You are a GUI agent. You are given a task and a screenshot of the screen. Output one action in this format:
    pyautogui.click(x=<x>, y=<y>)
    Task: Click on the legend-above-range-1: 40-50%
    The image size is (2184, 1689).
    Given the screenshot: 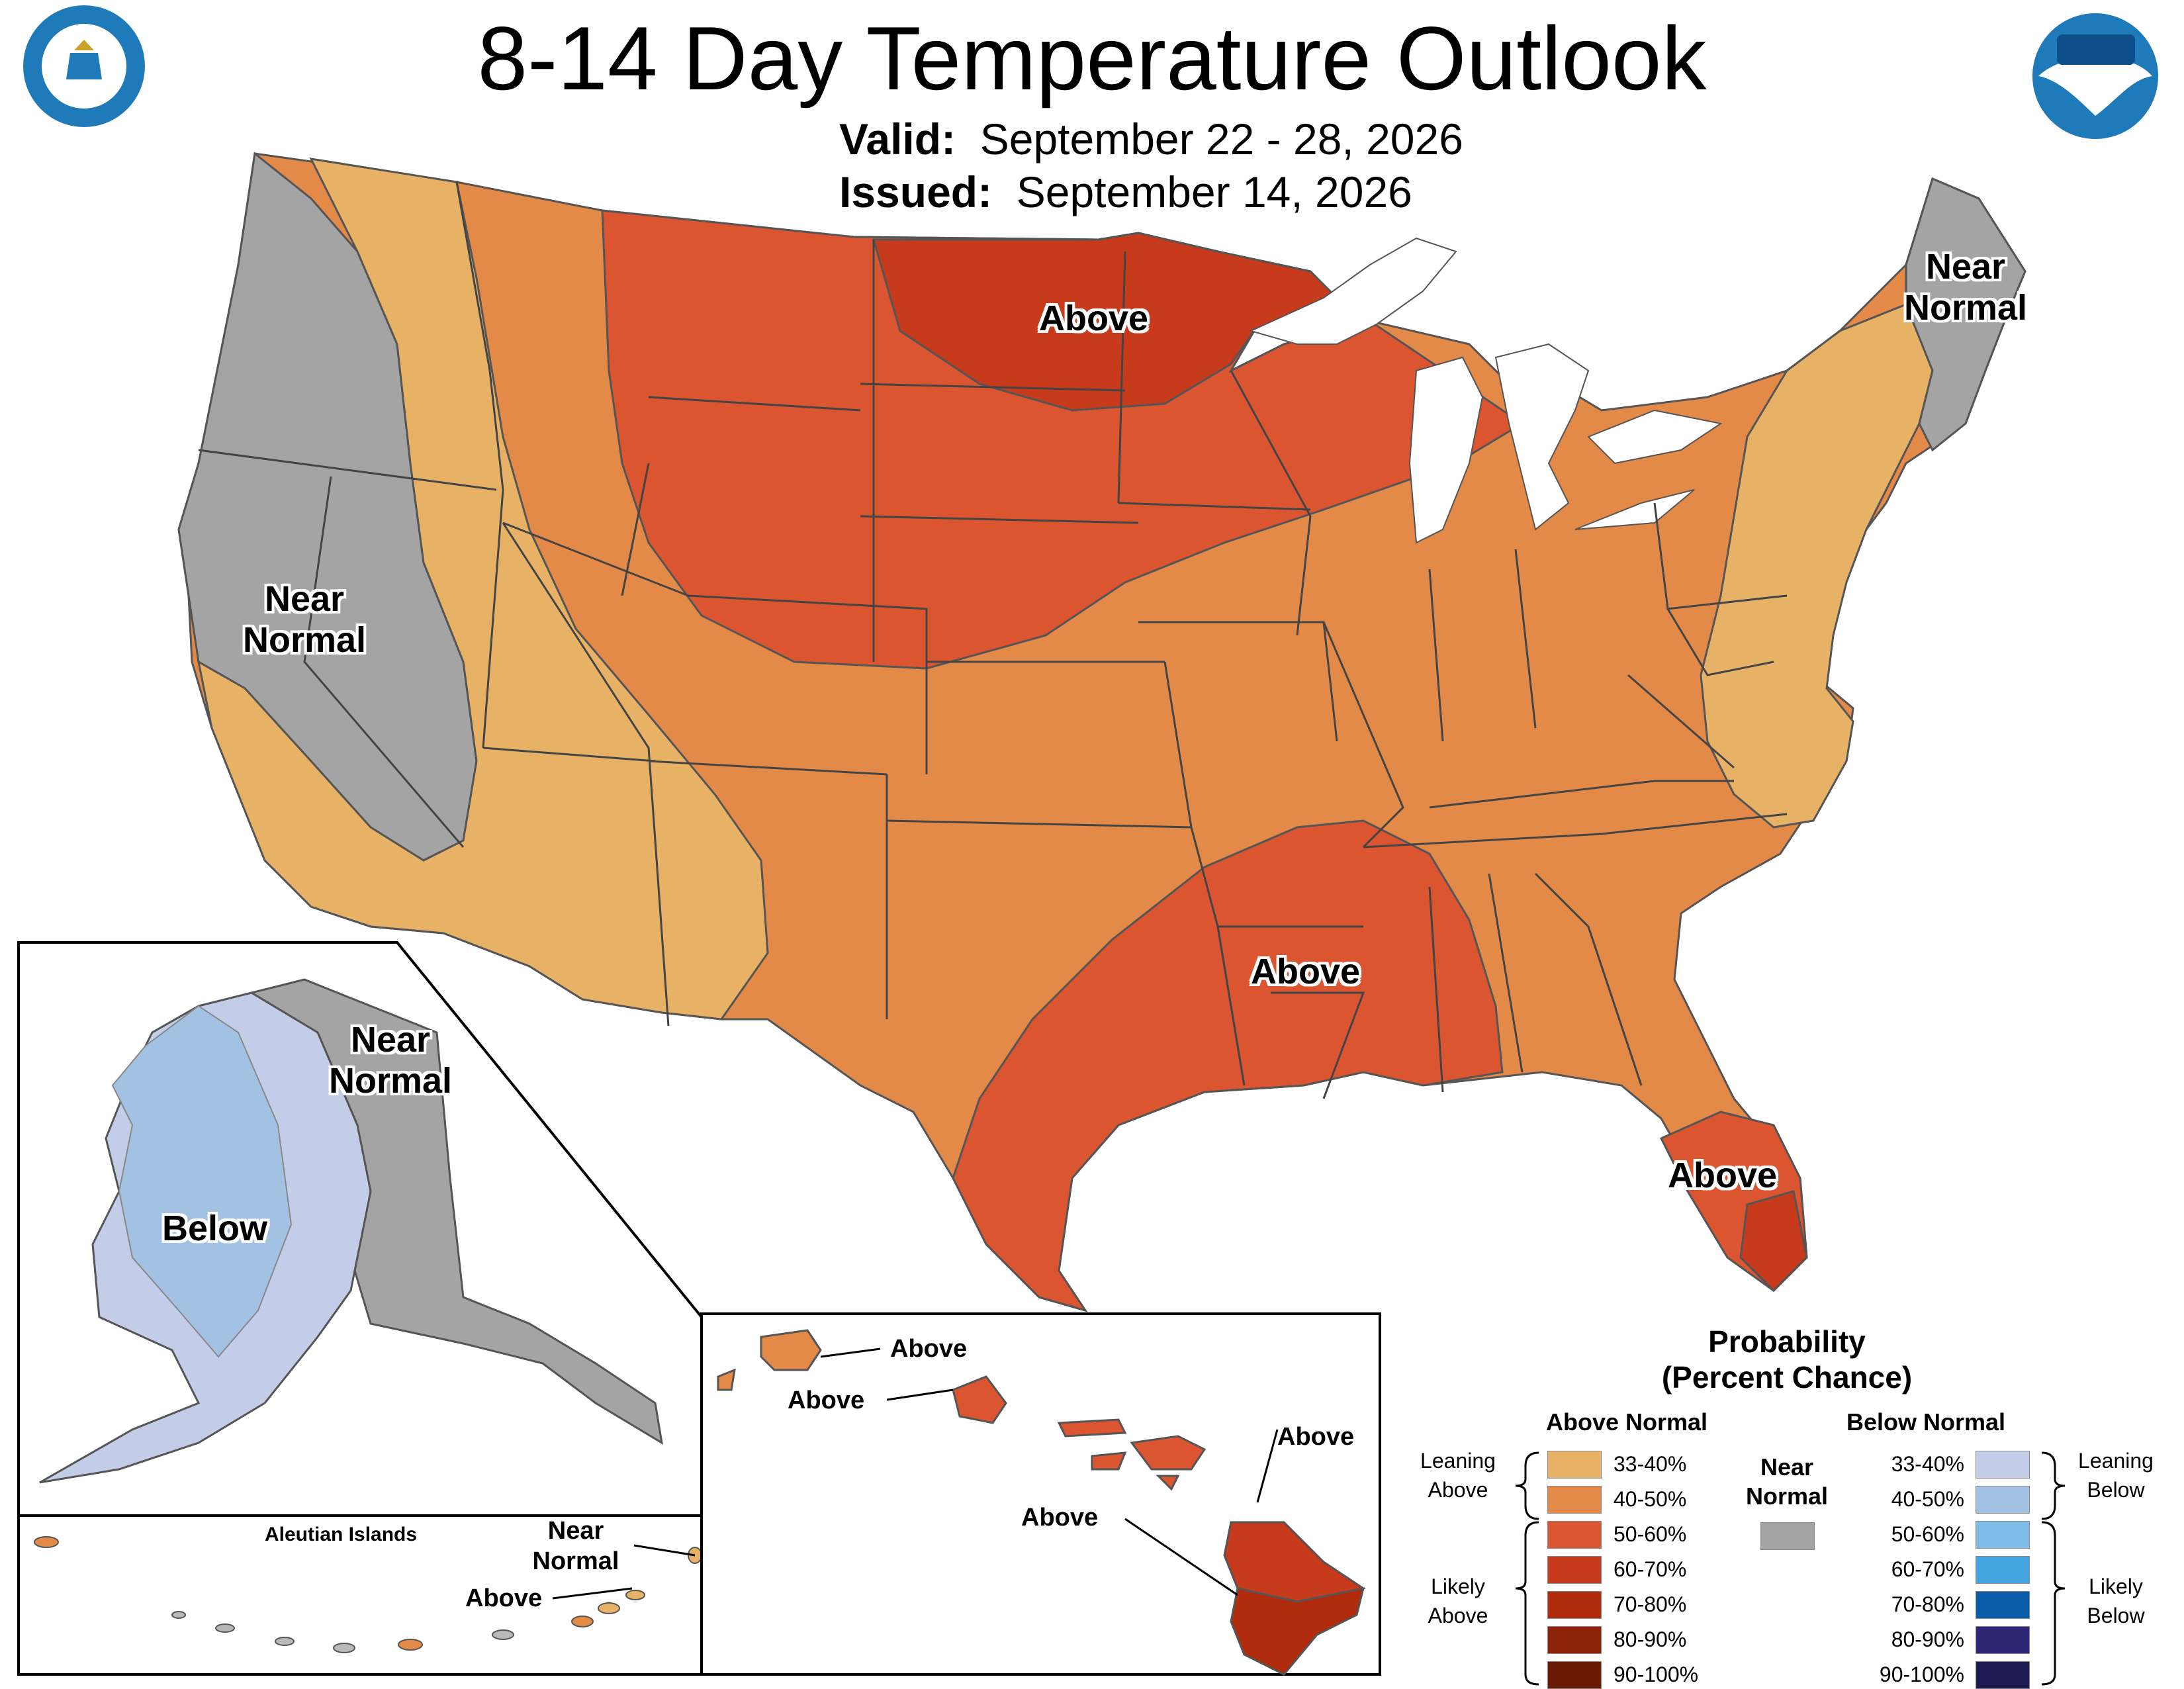 What is the action you would take?
    pyautogui.click(x=1650, y=1499)
    